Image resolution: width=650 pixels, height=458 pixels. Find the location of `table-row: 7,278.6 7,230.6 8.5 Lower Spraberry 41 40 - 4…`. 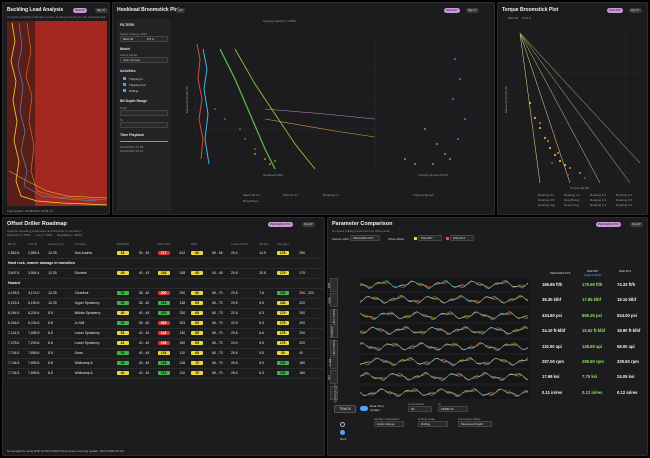

table-row: 7,278.6 7,230.6 8.5 Lower Spraberry 41 40 - 4… is located at coordinates (165, 343).